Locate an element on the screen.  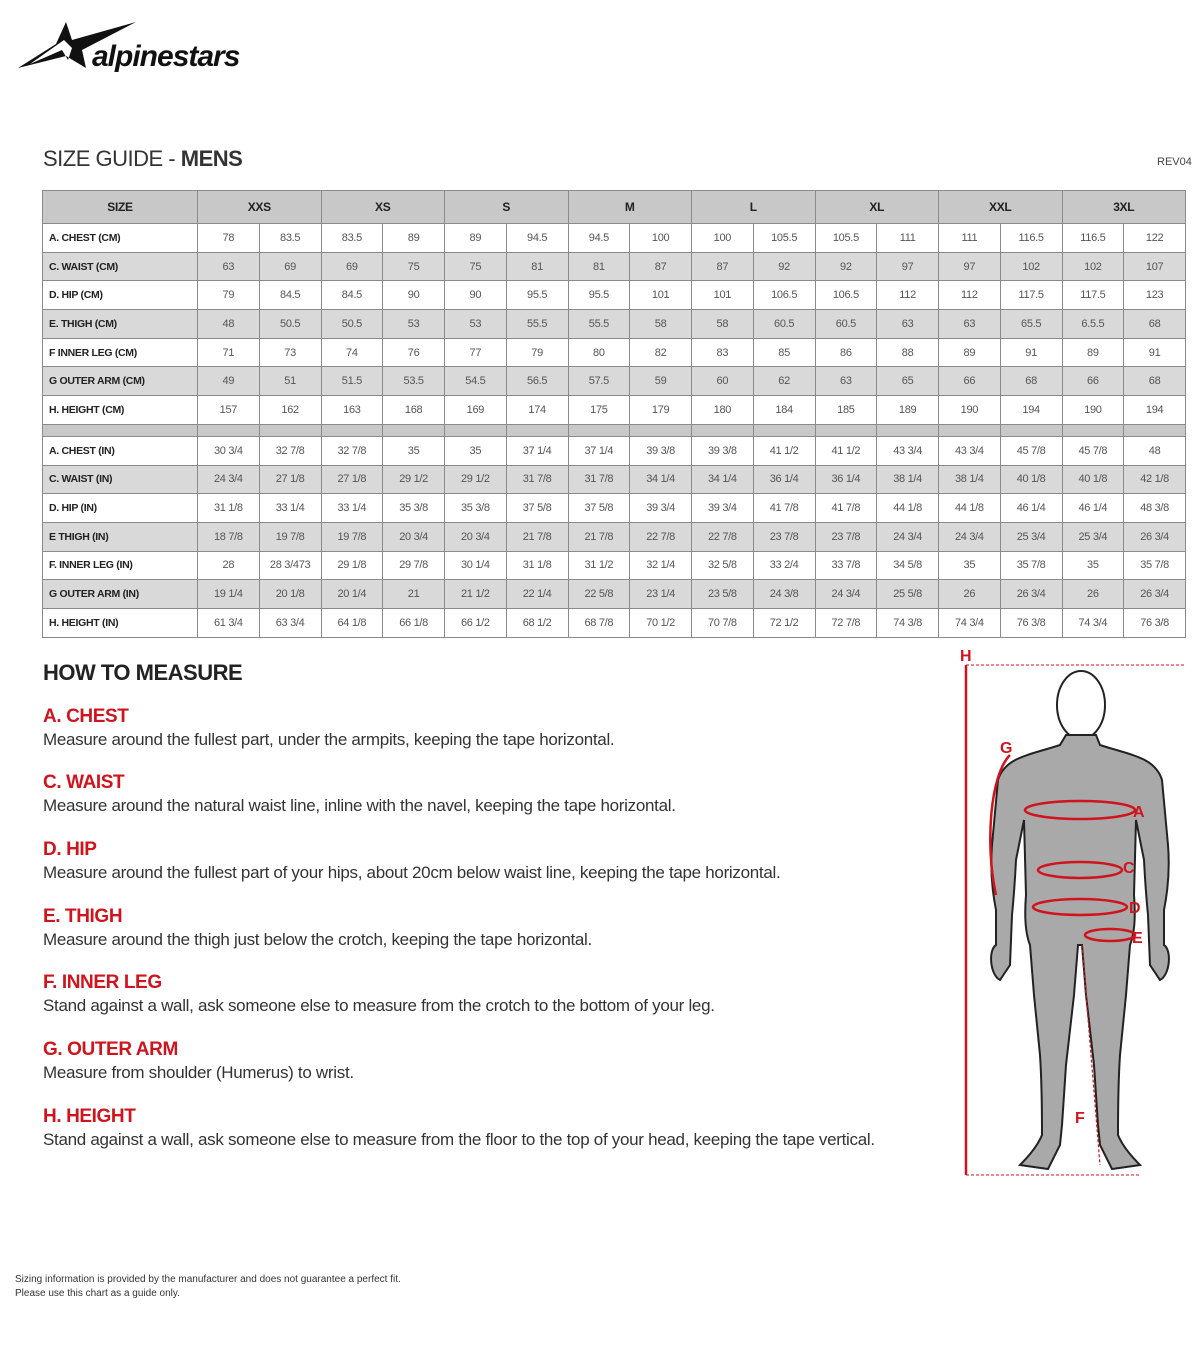
table-cell: 46 1/4 is located at coordinates (1093, 508).